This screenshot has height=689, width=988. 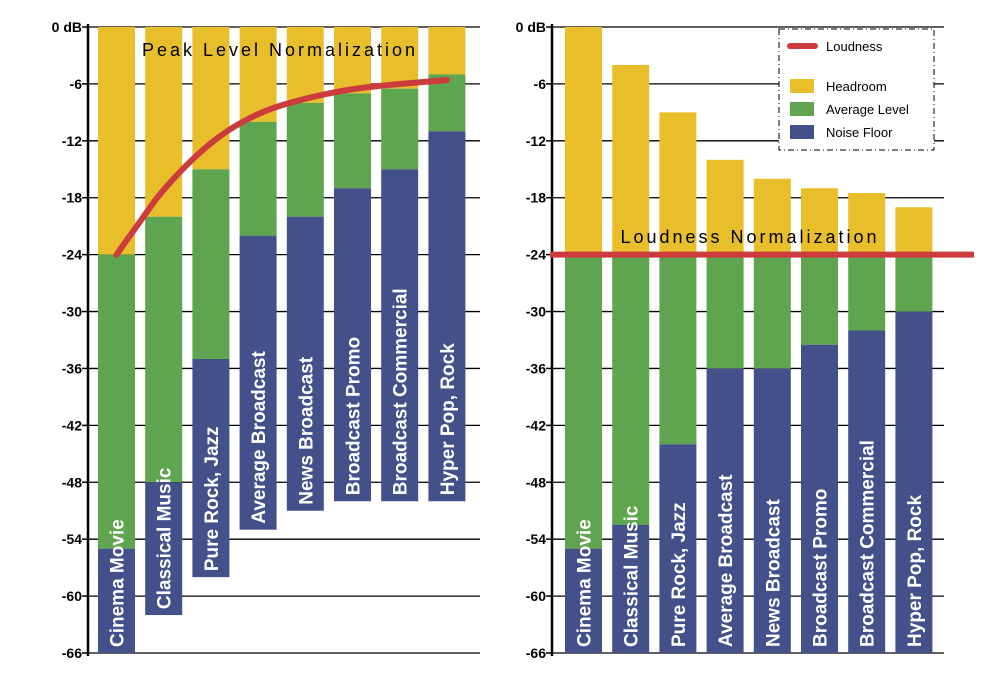 I want to click on category-label: Average Broadcast, so click(x=726, y=560).